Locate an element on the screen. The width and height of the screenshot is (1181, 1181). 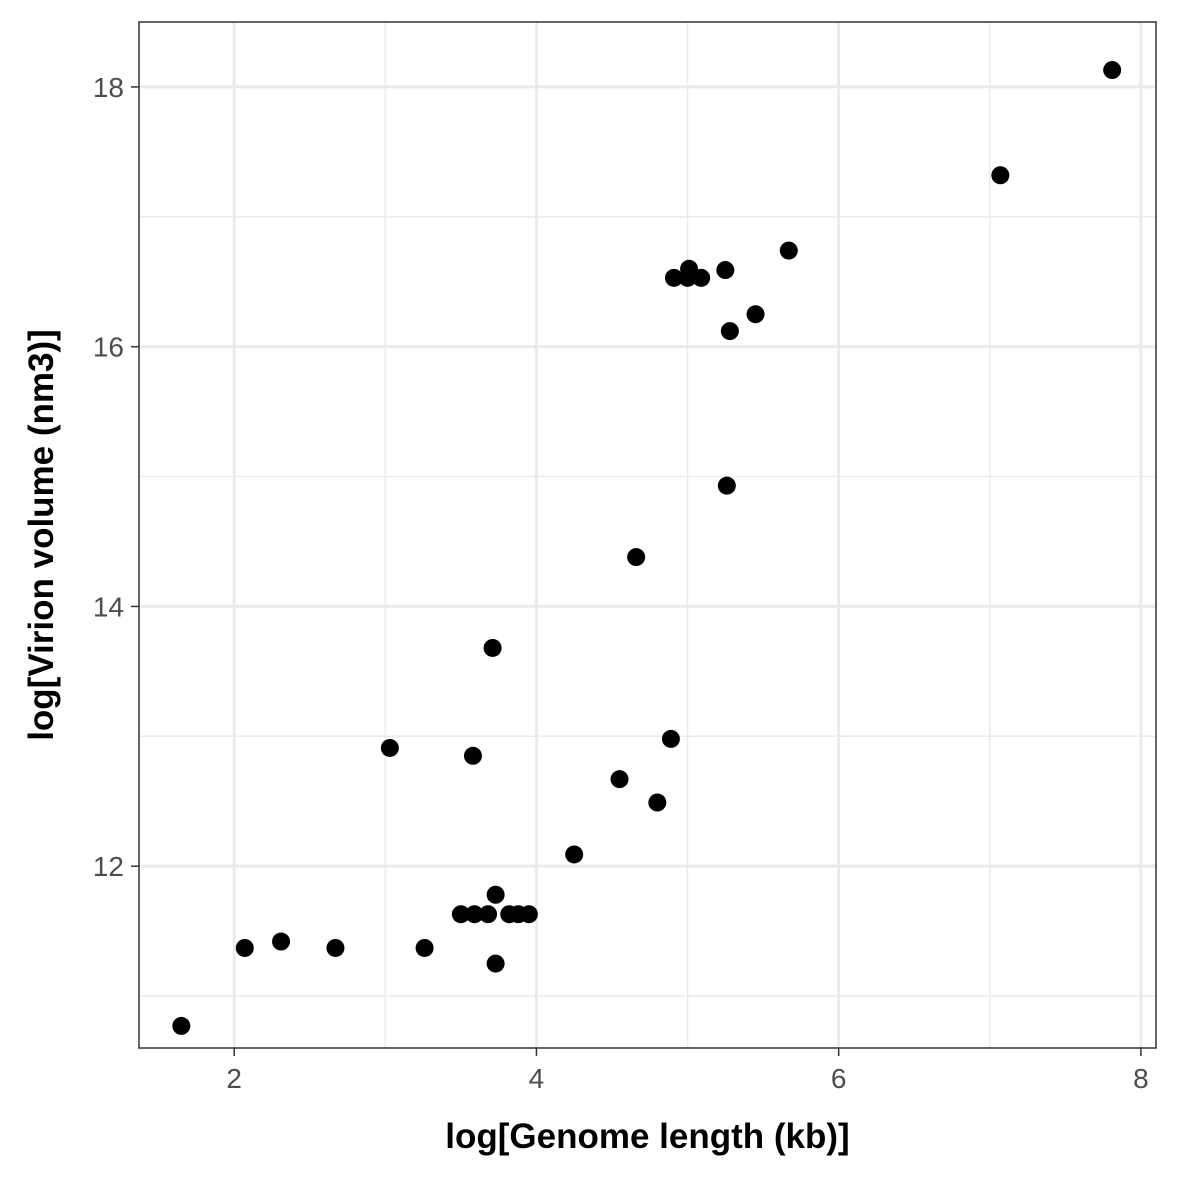
y-axis-ticks: 12 14 16 18 is located at coordinates (116, 477).